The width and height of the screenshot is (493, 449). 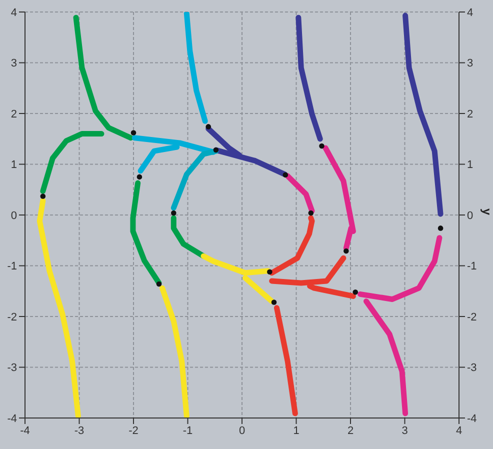 I want to click on y2-tick-label: -4, so click(x=472, y=418).